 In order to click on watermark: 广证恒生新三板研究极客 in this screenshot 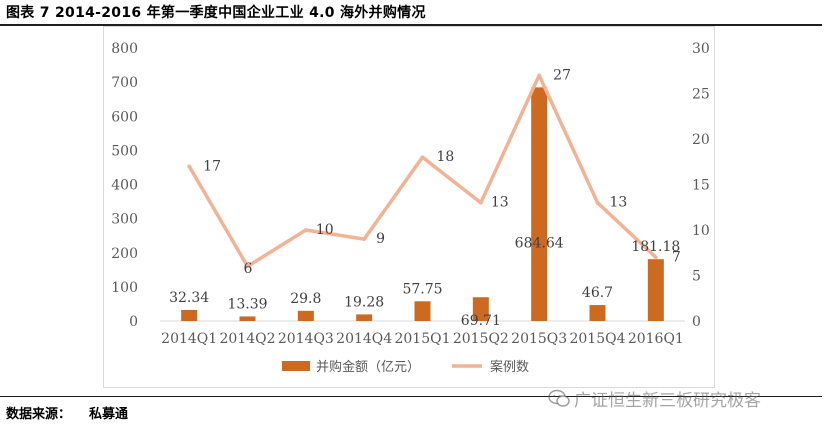, I will do `click(654, 398)`.